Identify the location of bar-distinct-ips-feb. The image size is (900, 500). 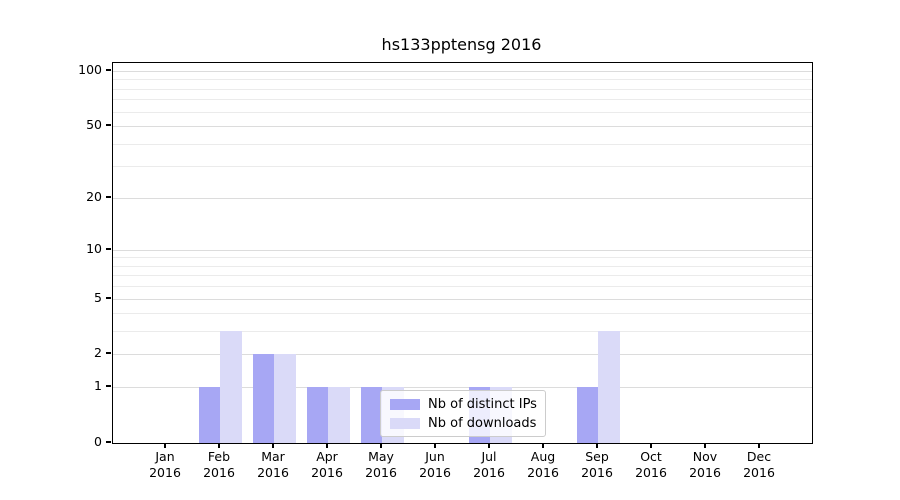
(209, 415).